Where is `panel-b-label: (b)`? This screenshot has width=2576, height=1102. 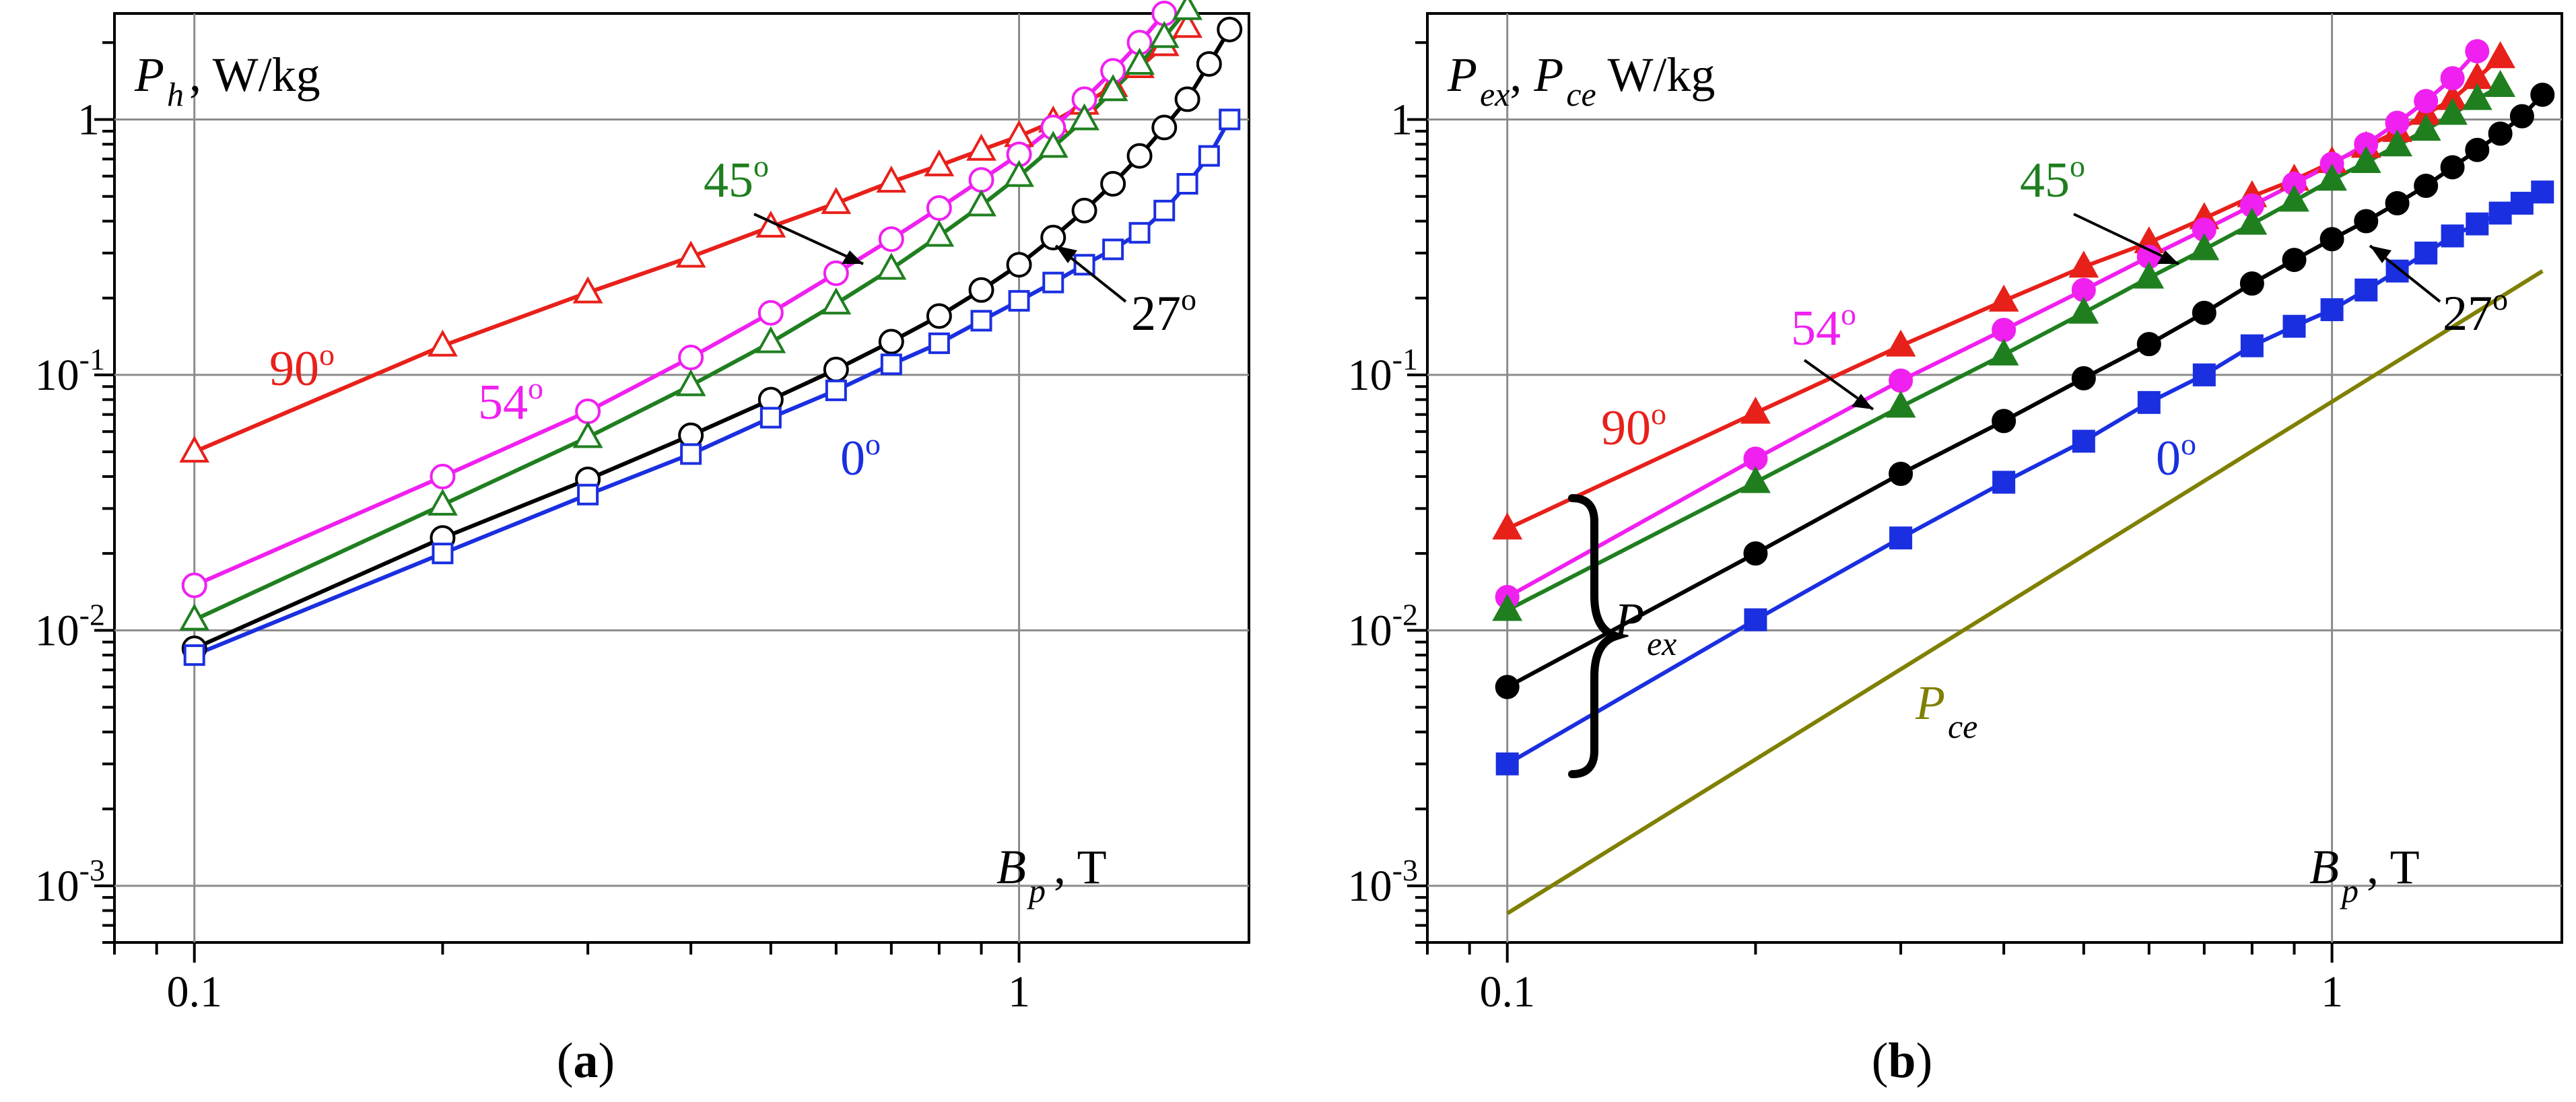
panel-b-label: (b) is located at coordinates (1902, 1061).